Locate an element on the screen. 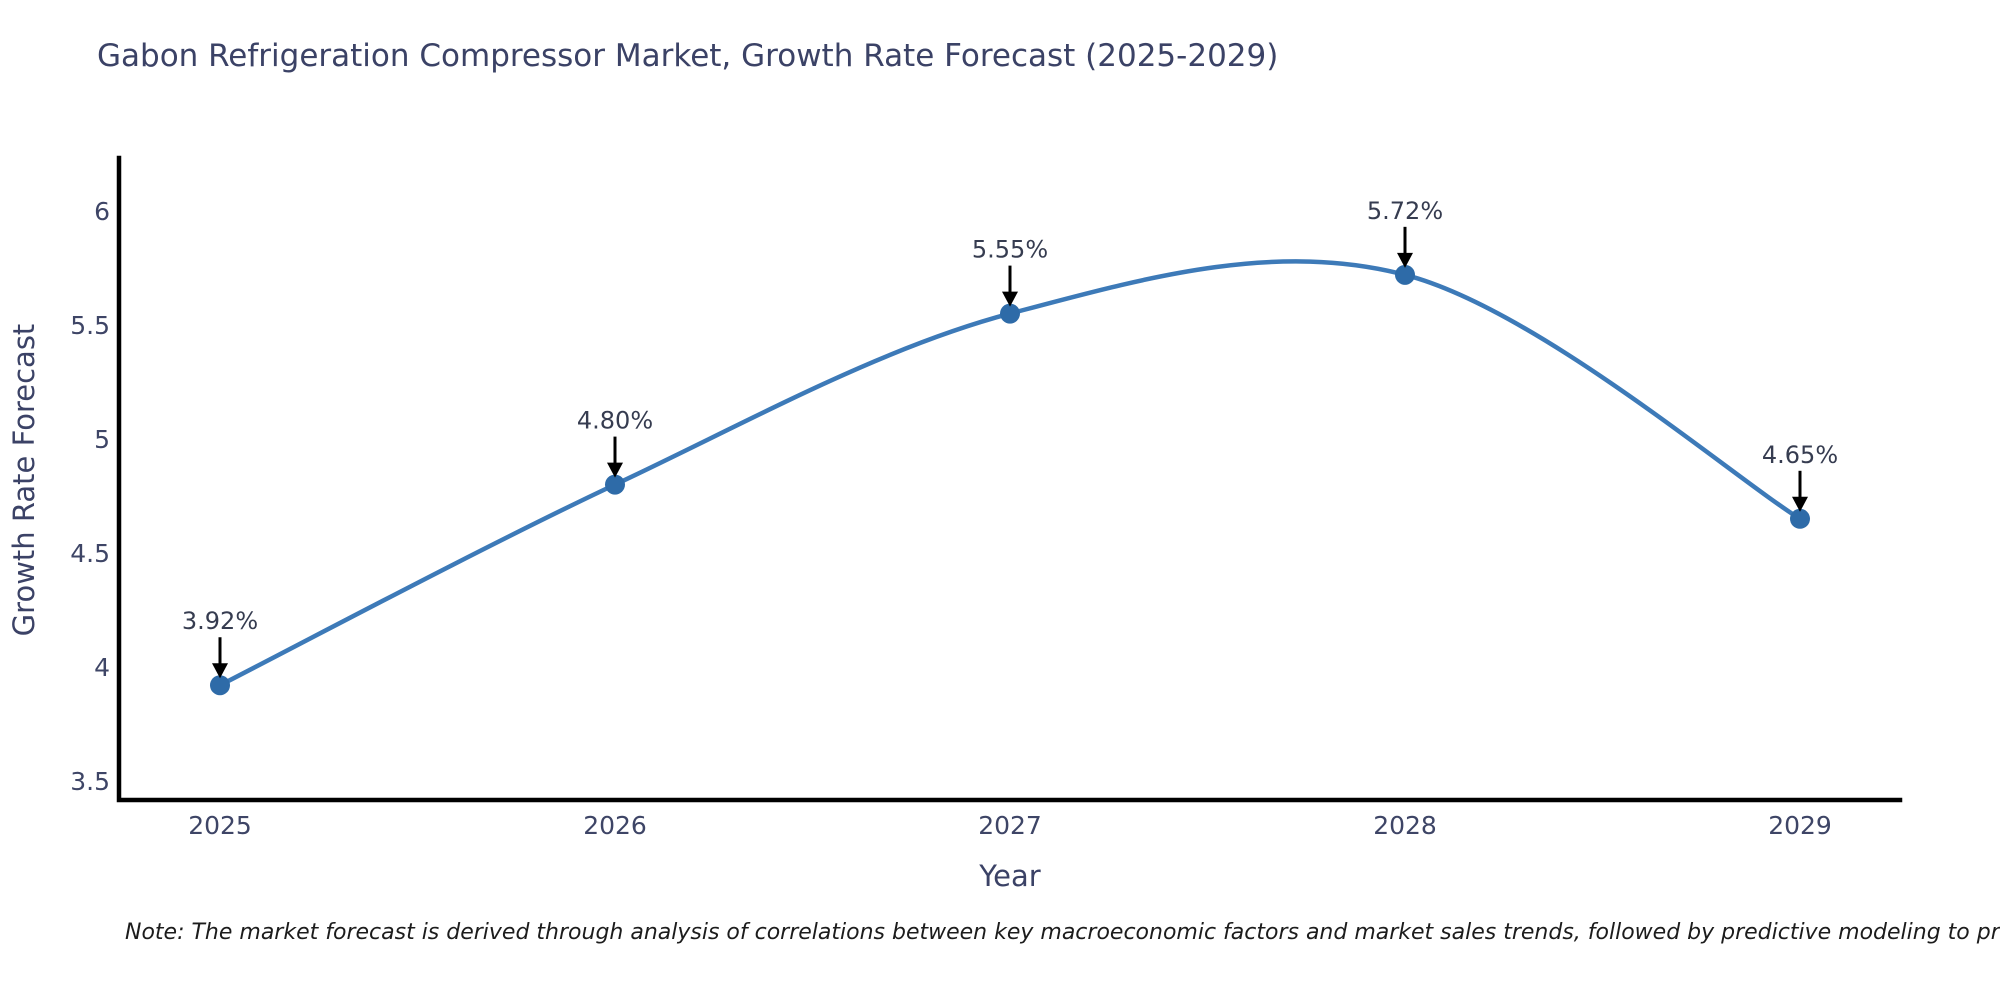  y-tick-label: 6 is located at coordinates (102, 211).